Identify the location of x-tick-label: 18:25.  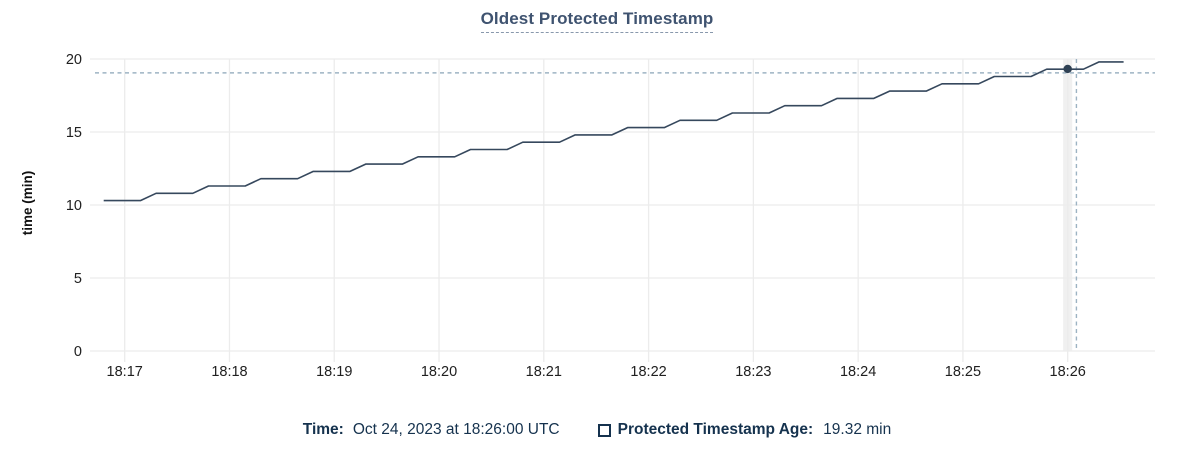
(963, 372).